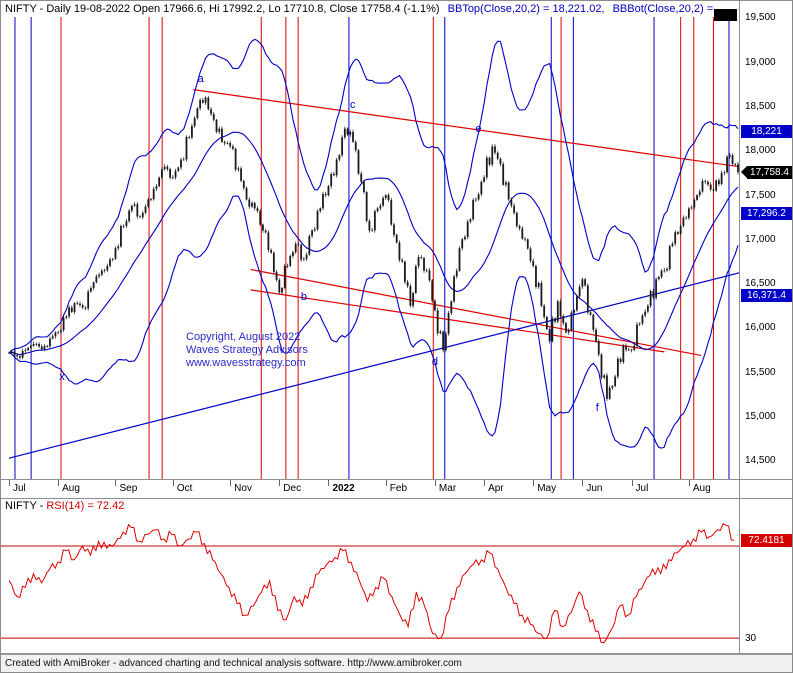 The width and height of the screenshot is (793, 673). What do you see at coordinates (128, 488) in the screenshot?
I see `month-label: Sep` at bounding box center [128, 488].